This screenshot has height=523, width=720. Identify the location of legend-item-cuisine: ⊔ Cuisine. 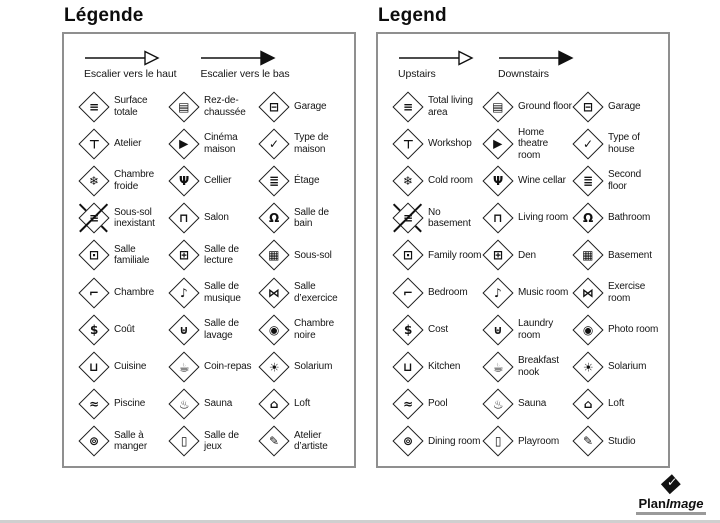
(122, 366).